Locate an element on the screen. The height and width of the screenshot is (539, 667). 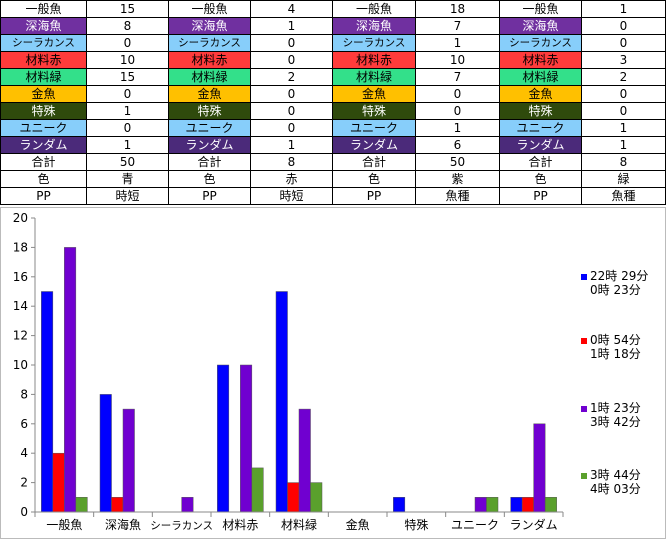
table-row: 材料緑 15 材料緑 2 材料緑 7 材料緑 2 is located at coordinates (333, 77).